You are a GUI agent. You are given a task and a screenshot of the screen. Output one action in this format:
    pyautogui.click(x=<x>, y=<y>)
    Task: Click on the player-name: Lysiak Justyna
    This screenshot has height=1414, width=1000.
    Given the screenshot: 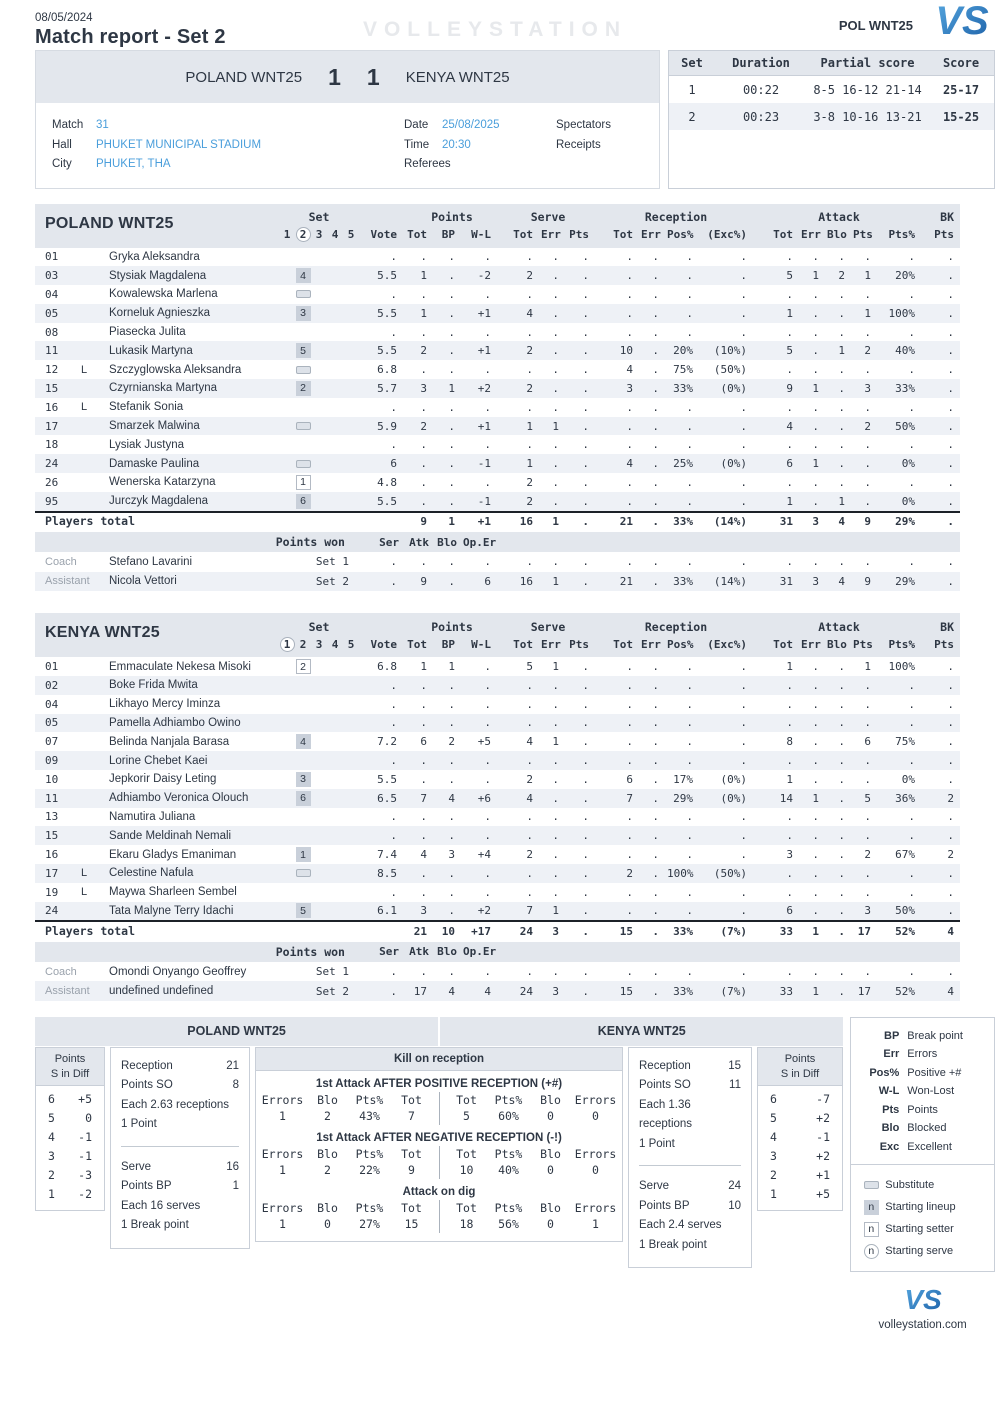 What is the action you would take?
    pyautogui.click(x=146, y=444)
    